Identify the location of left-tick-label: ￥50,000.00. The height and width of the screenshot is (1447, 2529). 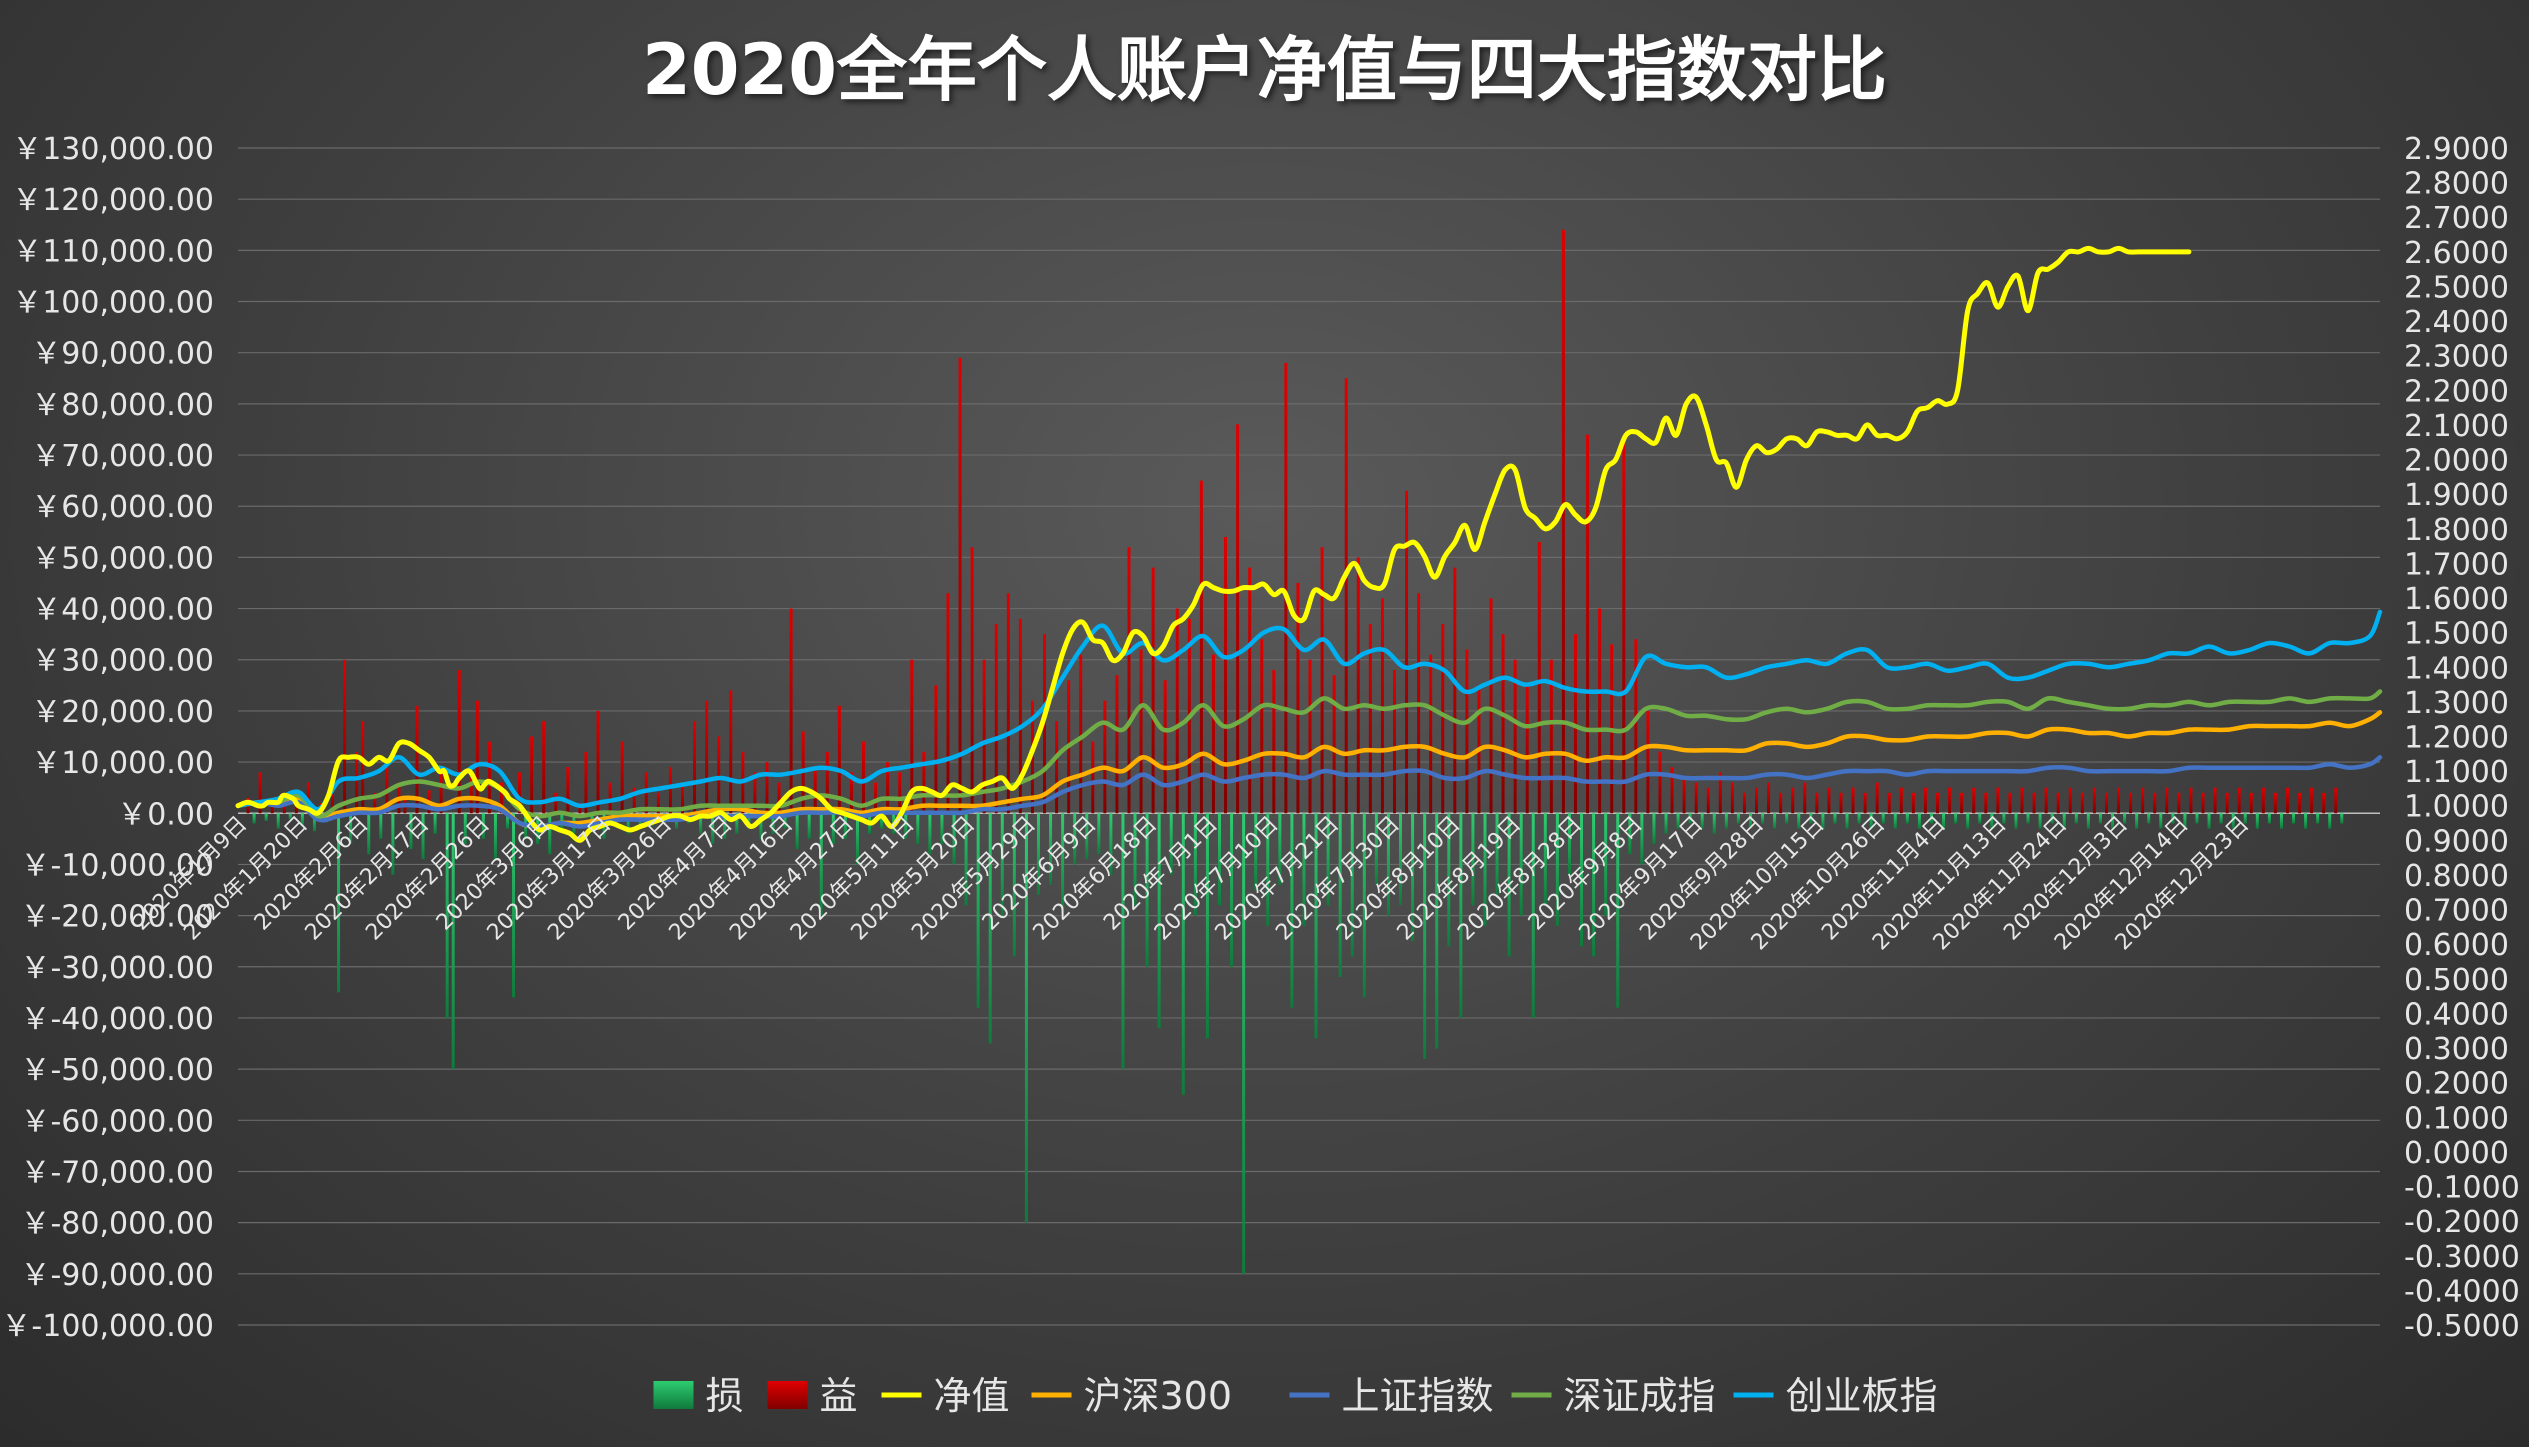
(122, 558).